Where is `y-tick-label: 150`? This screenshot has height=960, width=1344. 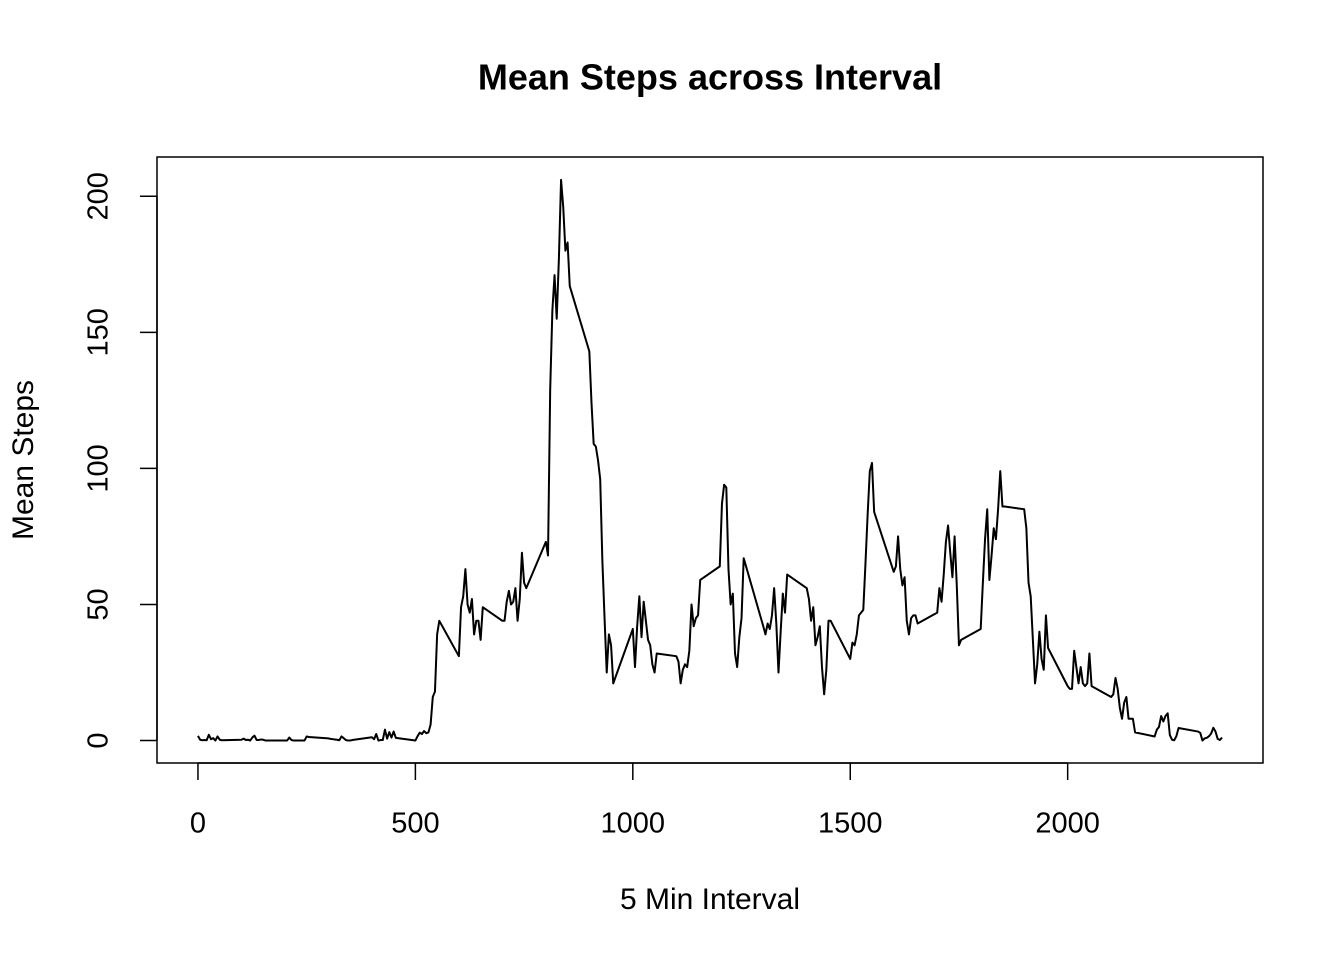
y-tick-label: 150 is located at coordinates (99, 332).